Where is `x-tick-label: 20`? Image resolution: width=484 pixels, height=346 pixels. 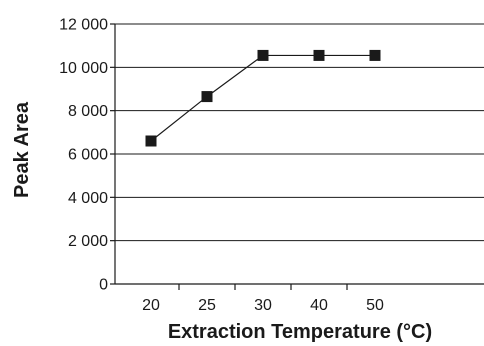
x-tick-label: 20 is located at coordinates (151, 305).